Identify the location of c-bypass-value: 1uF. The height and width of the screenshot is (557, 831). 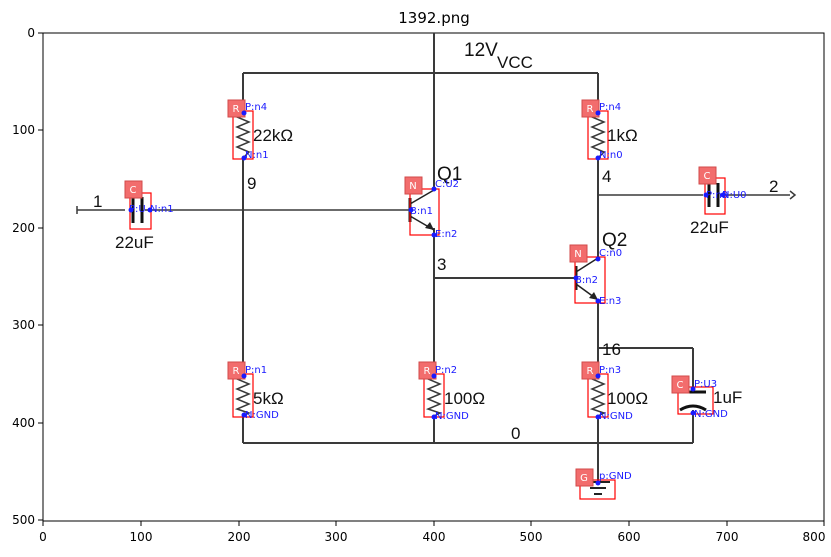
(727, 397).